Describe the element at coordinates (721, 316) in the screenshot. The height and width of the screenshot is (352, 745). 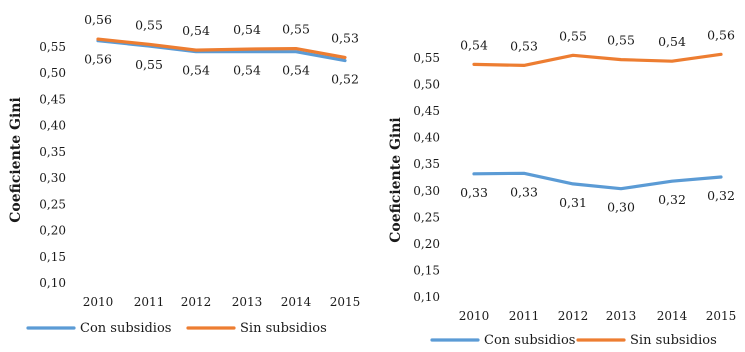
I see `chart2-xtick: 2015` at that location.